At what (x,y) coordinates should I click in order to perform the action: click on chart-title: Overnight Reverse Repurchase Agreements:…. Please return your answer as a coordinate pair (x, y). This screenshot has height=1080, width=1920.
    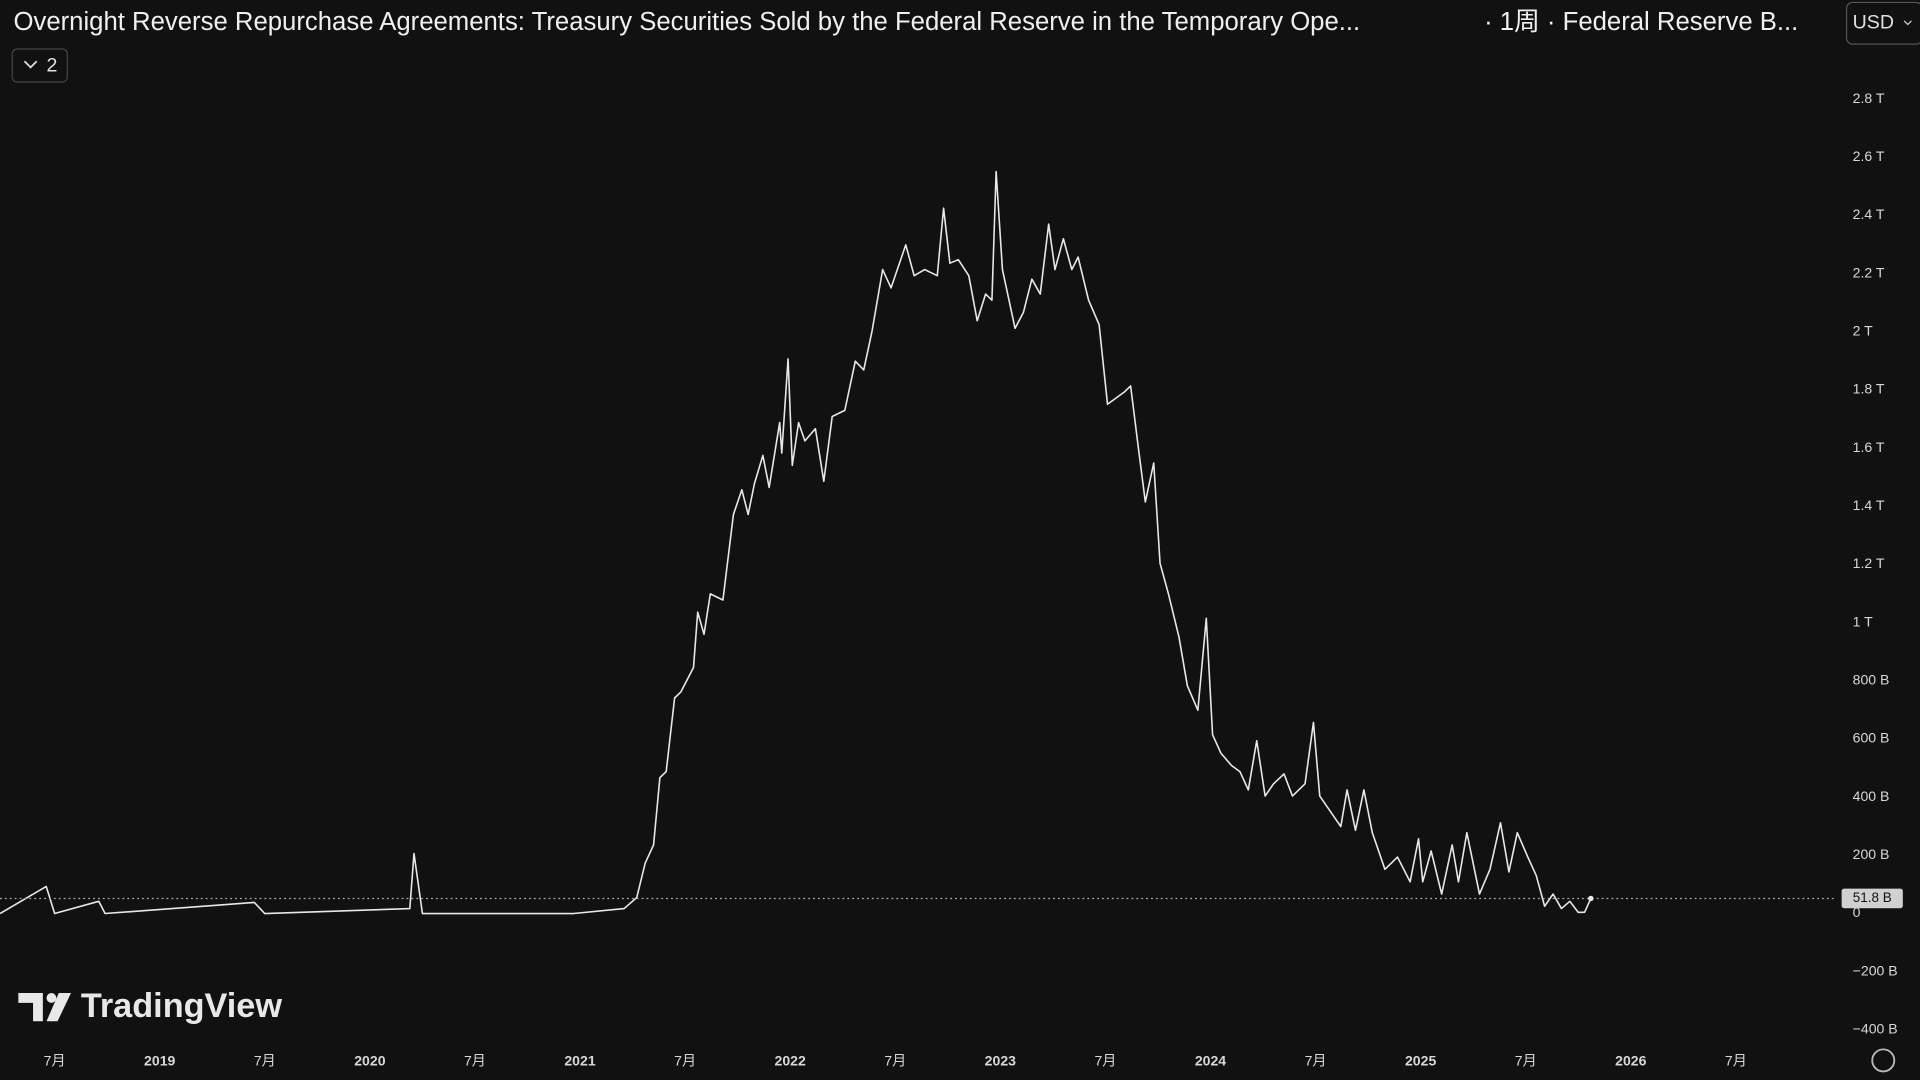
    Looking at the image, I should click on (686, 22).